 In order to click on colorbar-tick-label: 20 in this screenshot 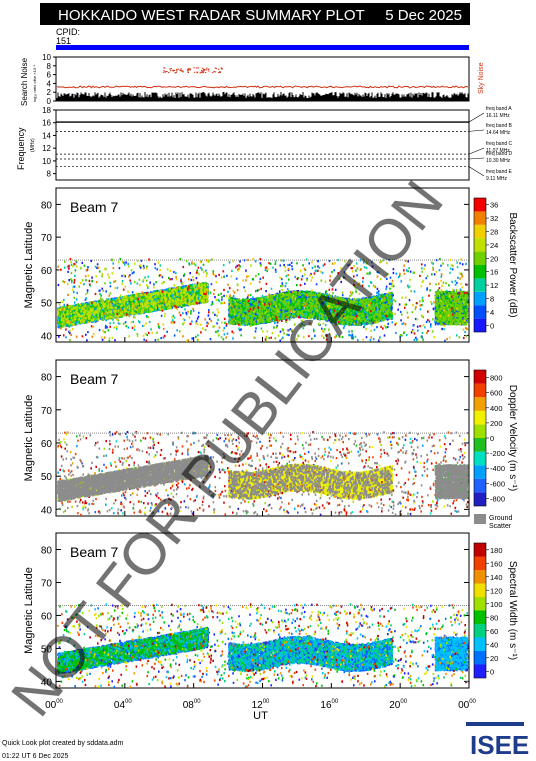, I will do `click(494, 658)`.